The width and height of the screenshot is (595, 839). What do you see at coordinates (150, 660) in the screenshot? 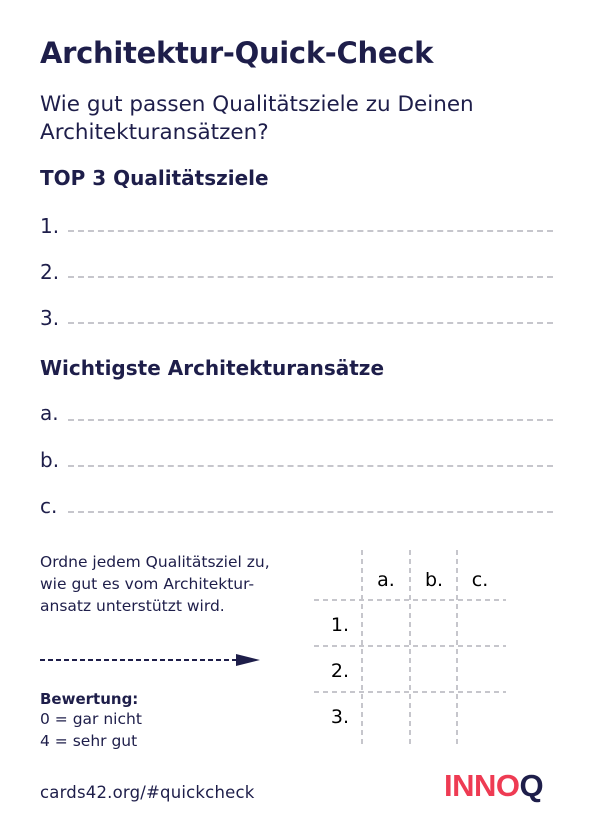
I see `arrow-right-icon` at bounding box center [150, 660].